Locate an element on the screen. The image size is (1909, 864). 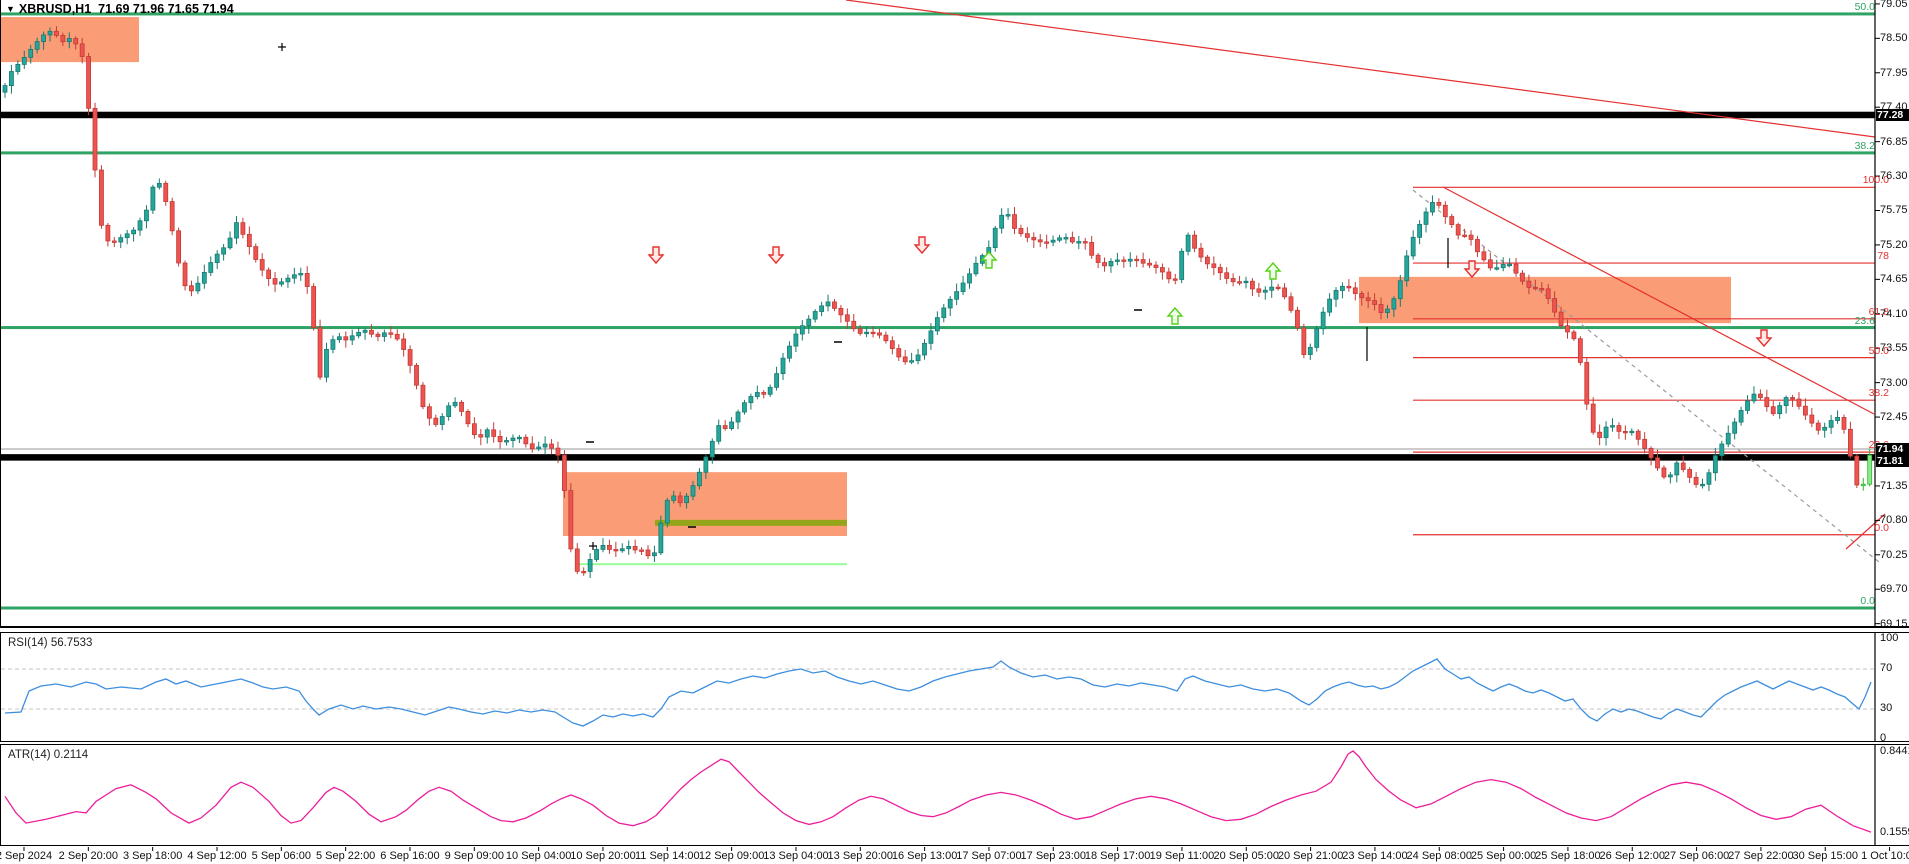
fib-green-label: 0.0 is located at coordinates (1867, 601).